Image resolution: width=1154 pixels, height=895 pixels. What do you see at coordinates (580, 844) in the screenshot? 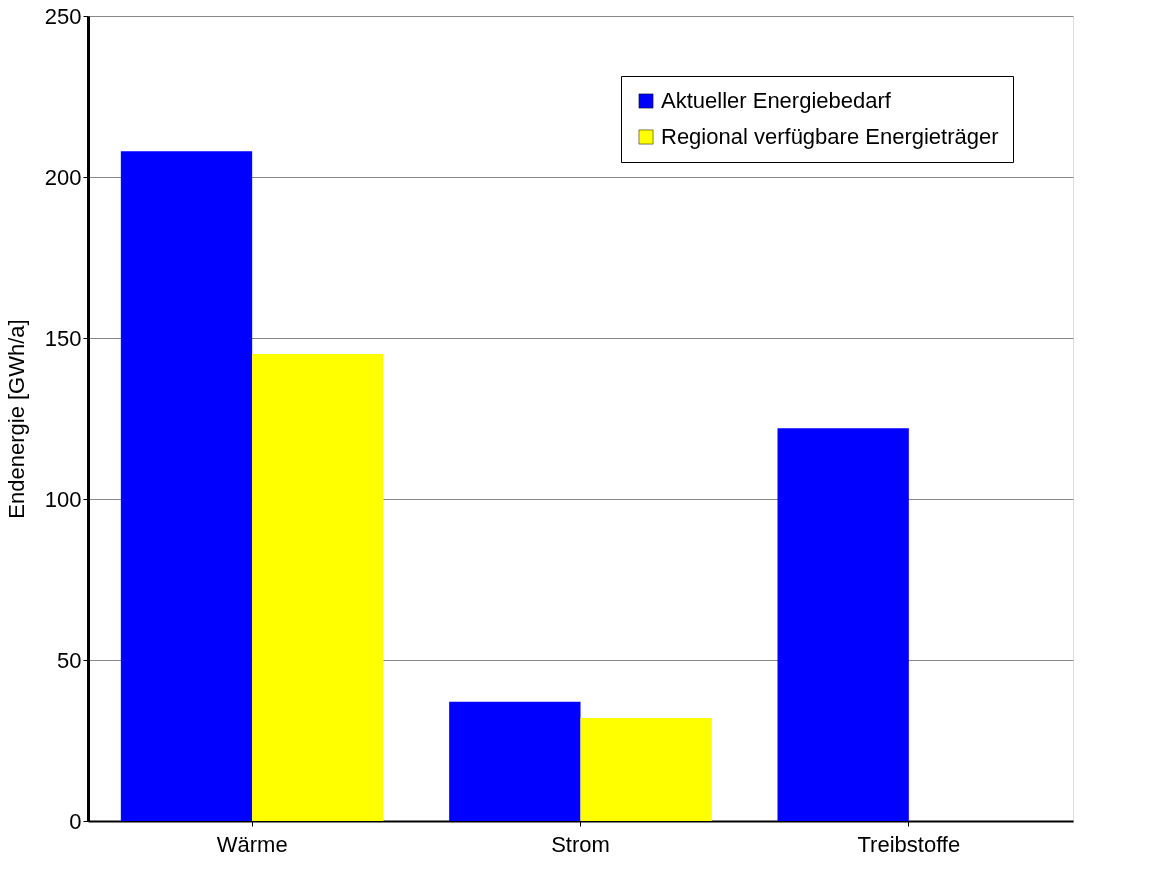
I see `x-tick-label: Strom` at bounding box center [580, 844].